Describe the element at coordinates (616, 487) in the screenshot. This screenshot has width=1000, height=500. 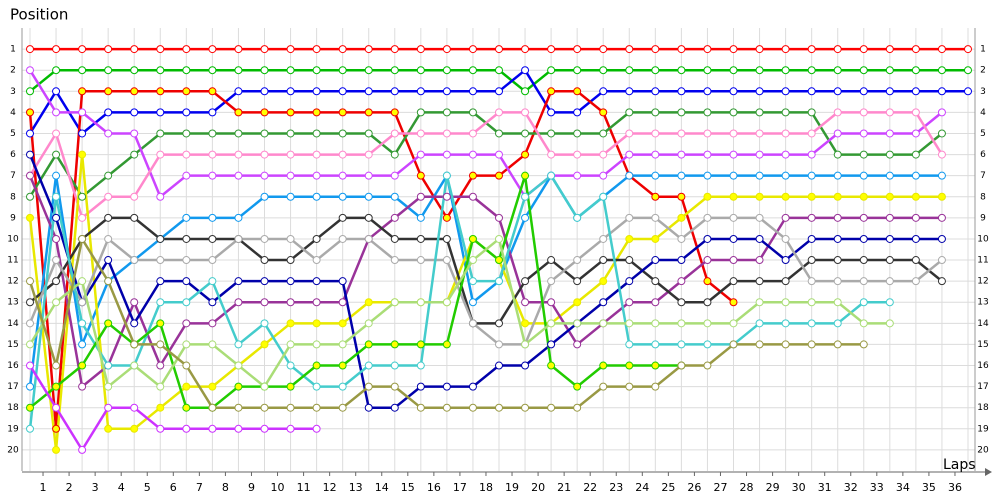
I see `x-tick-label: 23` at that location.